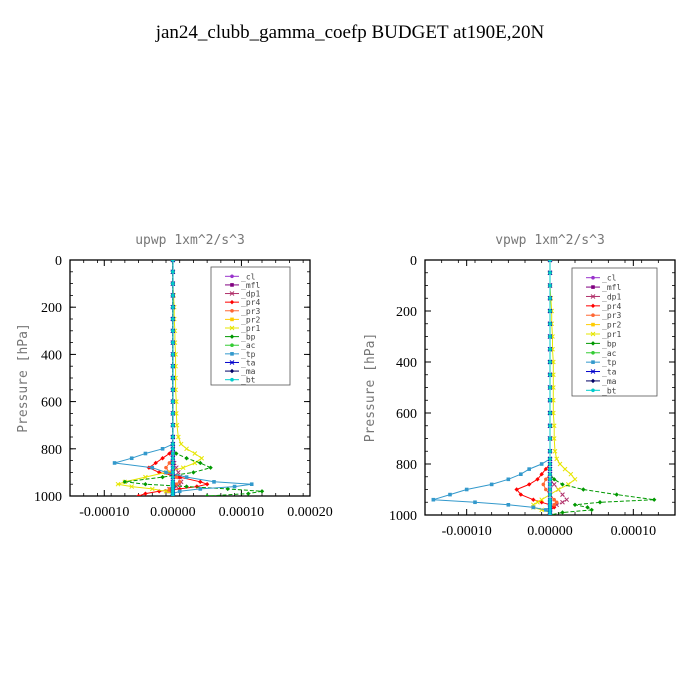  Describe the element at coordinates (248, 337) in the screenshot. I see `legend-label: _bp` at that location.